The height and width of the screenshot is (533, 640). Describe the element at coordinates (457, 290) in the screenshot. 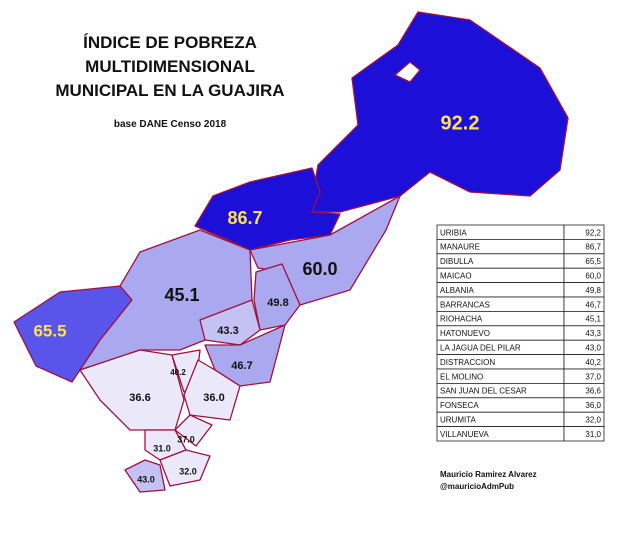

I see `municipality: ALBANIA` at that location.